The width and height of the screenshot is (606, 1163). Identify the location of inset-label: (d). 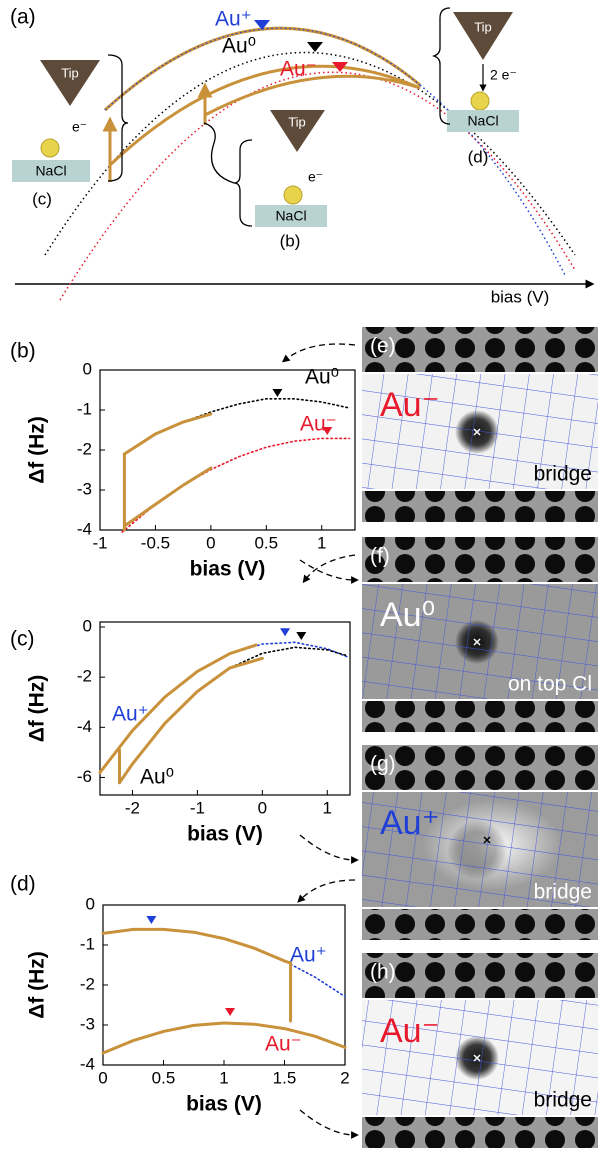
(478, 156).